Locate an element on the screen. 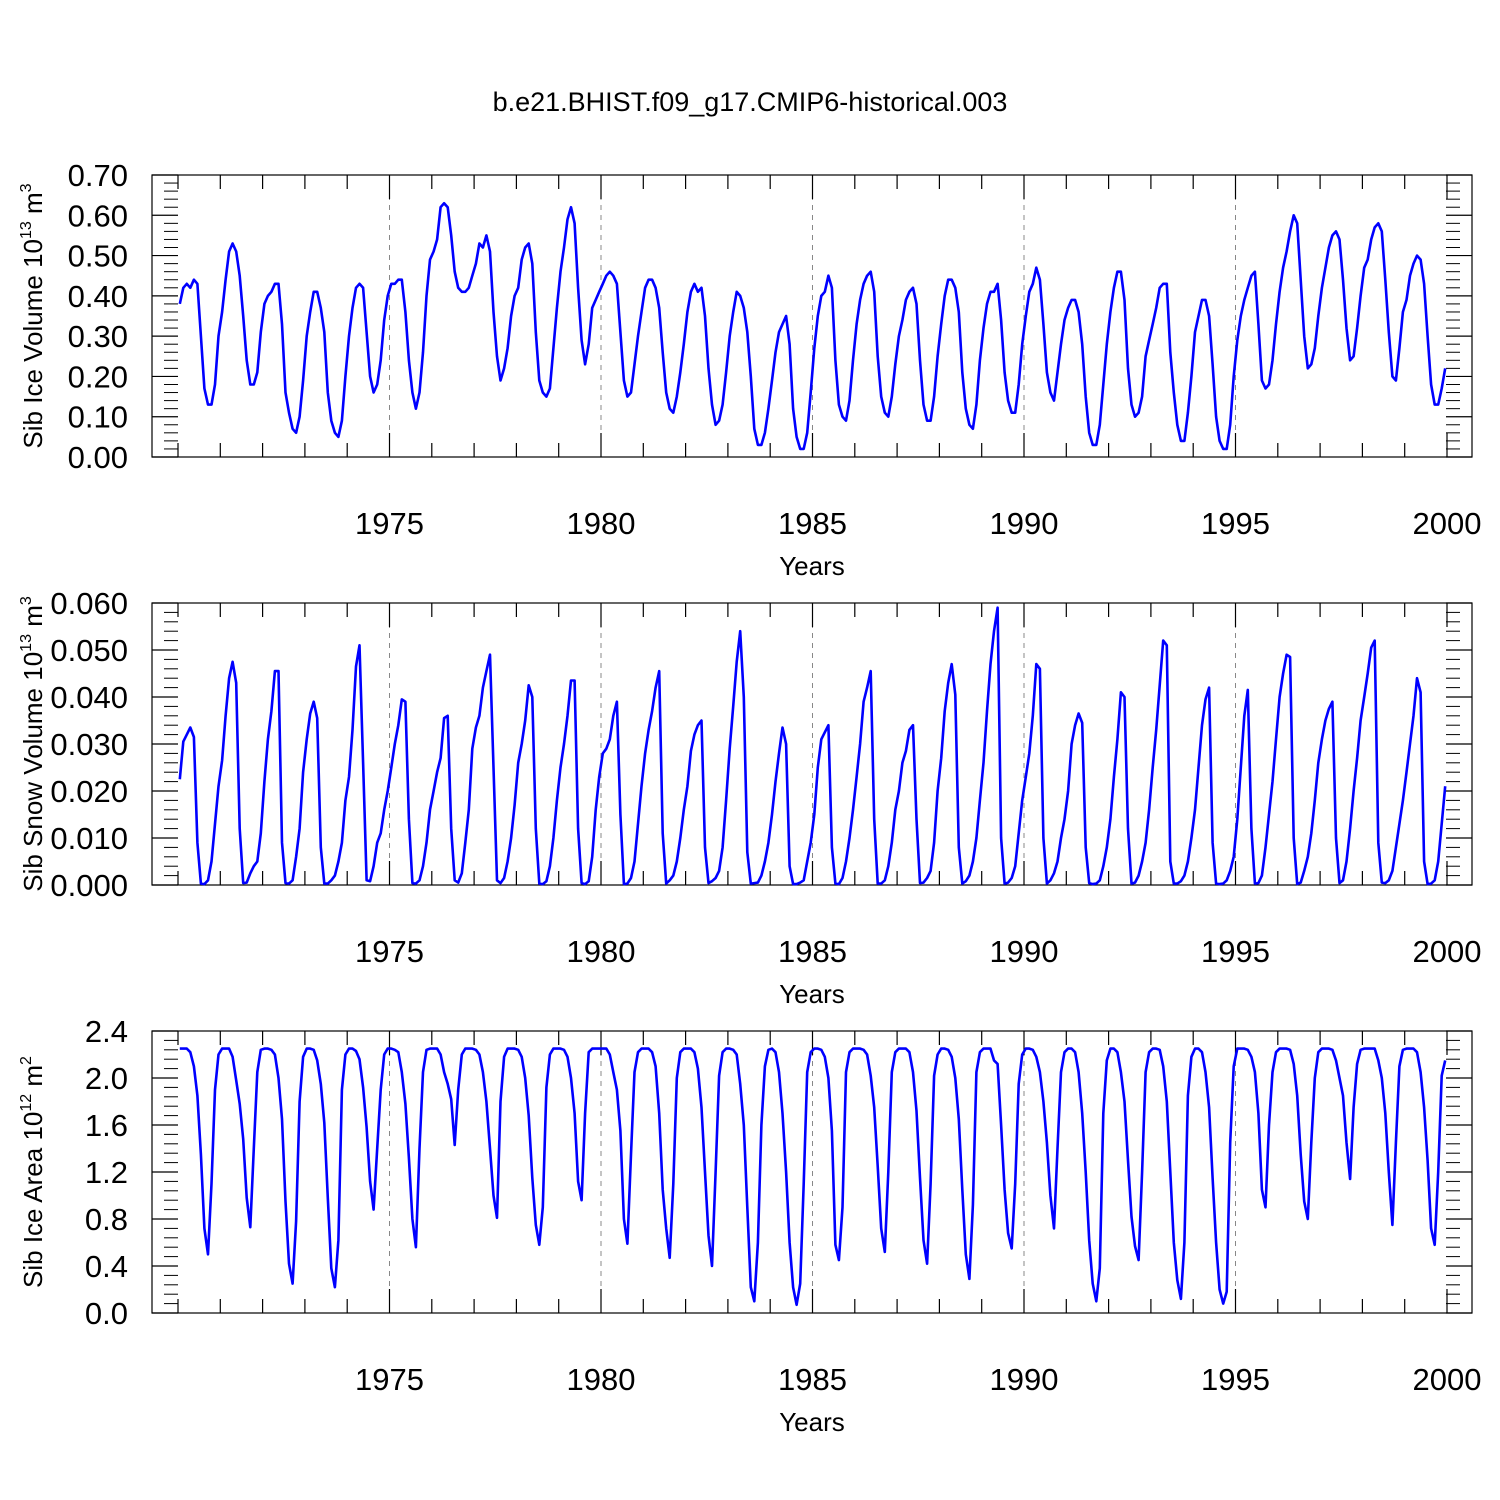 The image size is (1500, 1500). y-tick-label: 1.2 is located at coordinates (106, 1172).